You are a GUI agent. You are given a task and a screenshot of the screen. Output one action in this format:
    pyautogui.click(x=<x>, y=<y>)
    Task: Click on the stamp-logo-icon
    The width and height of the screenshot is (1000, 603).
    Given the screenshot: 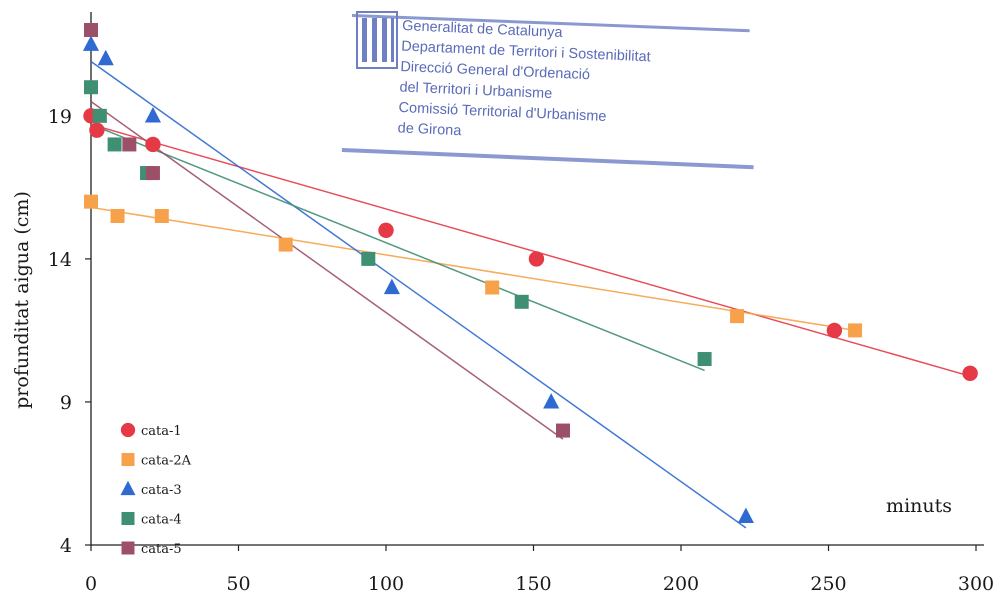 What is the action you would take?
    pyautogui.click(x=377, y=40)
    